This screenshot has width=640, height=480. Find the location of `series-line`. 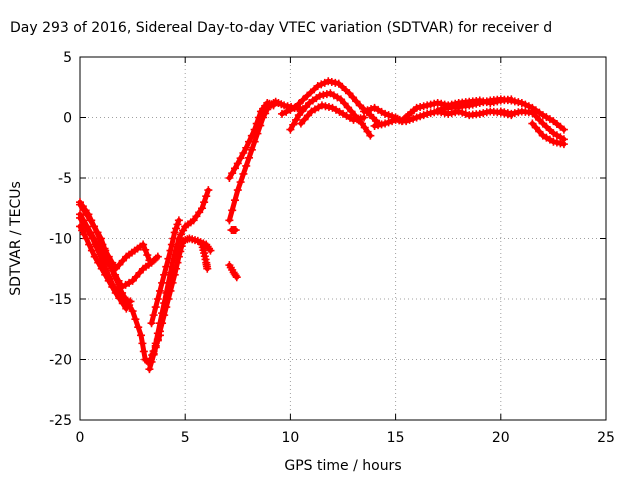

series-line is located at coordinates (120, 284).